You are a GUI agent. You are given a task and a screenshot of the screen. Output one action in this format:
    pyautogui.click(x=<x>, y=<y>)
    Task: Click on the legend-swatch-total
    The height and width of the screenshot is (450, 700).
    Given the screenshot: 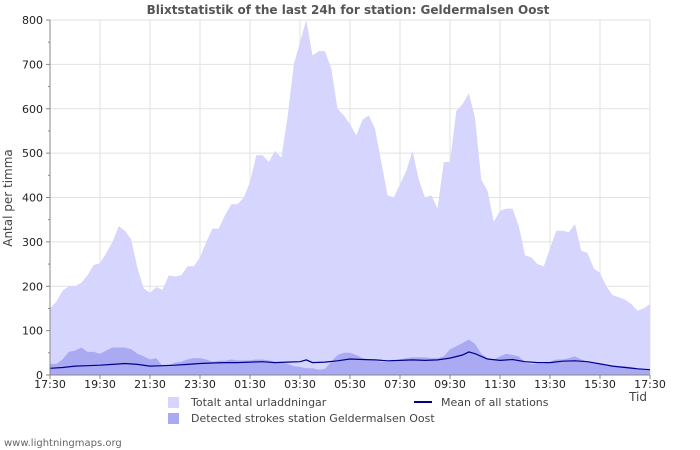 What is the action you would take?
    pyautogui.click(x=173, y=402)
    